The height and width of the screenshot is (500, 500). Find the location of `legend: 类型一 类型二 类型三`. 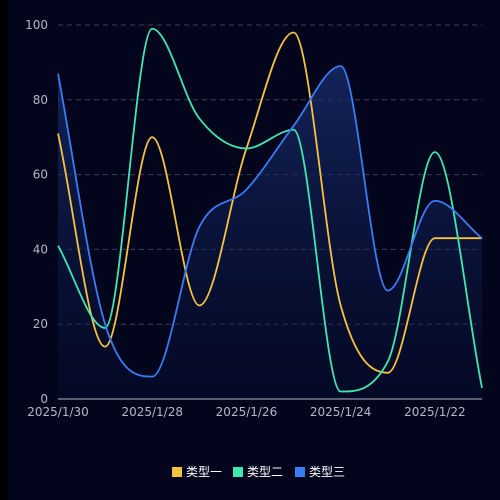

legend: 类型一 类型二 类型三 is located at coordinates (258, 472).